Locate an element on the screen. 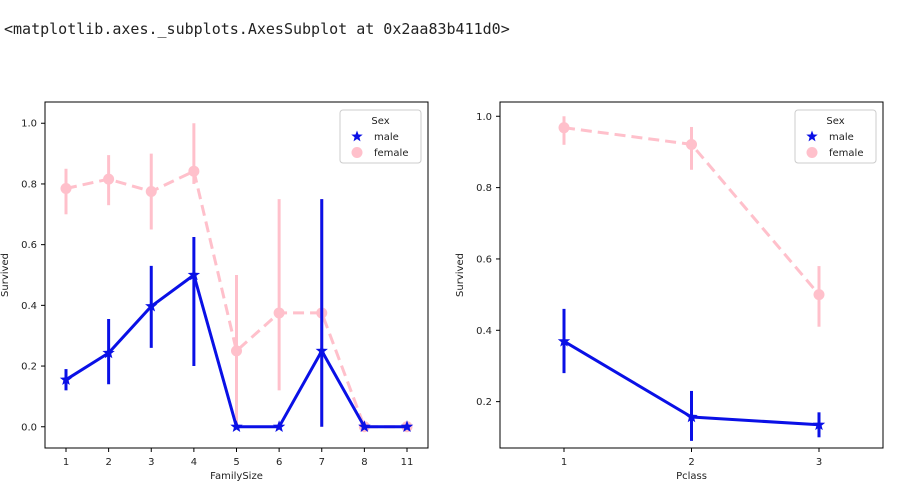 This screenshot has height=486, width=901. x-tick-label: 7 is located at coordinates (322, 462).